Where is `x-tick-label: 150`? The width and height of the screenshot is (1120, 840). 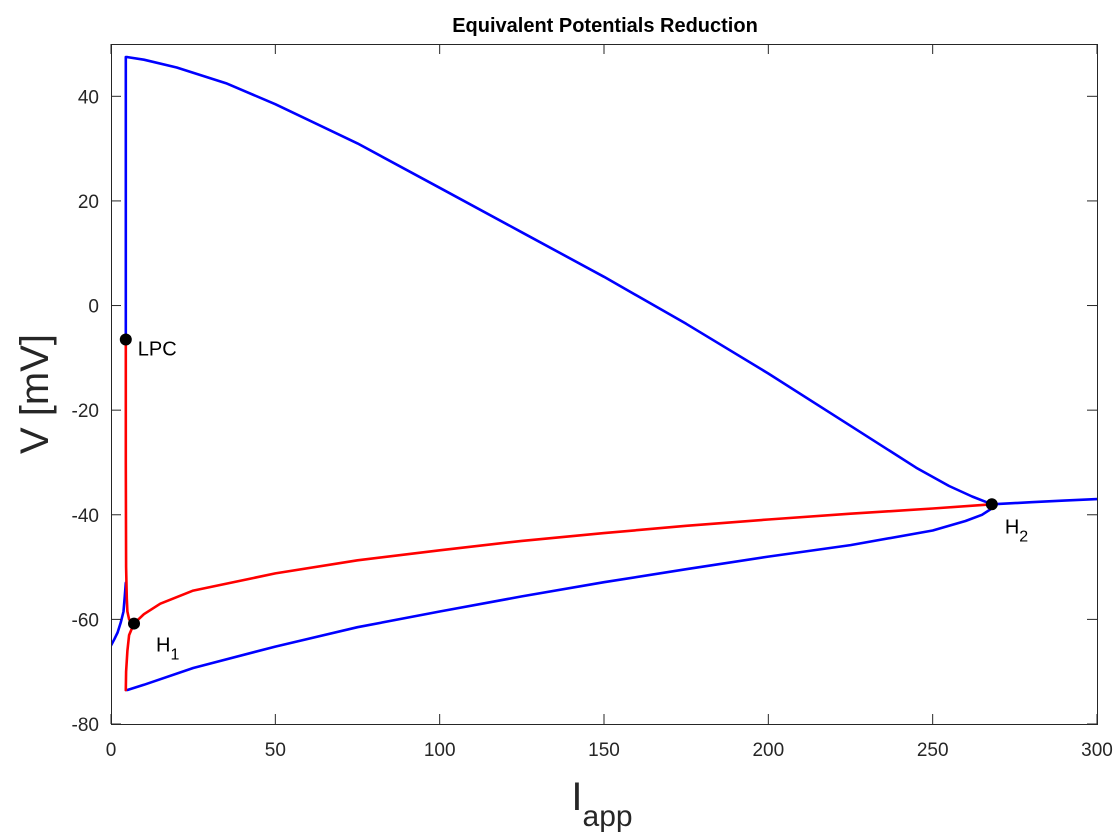
x-tick-label: 150 is located at coordinates (604, 750).